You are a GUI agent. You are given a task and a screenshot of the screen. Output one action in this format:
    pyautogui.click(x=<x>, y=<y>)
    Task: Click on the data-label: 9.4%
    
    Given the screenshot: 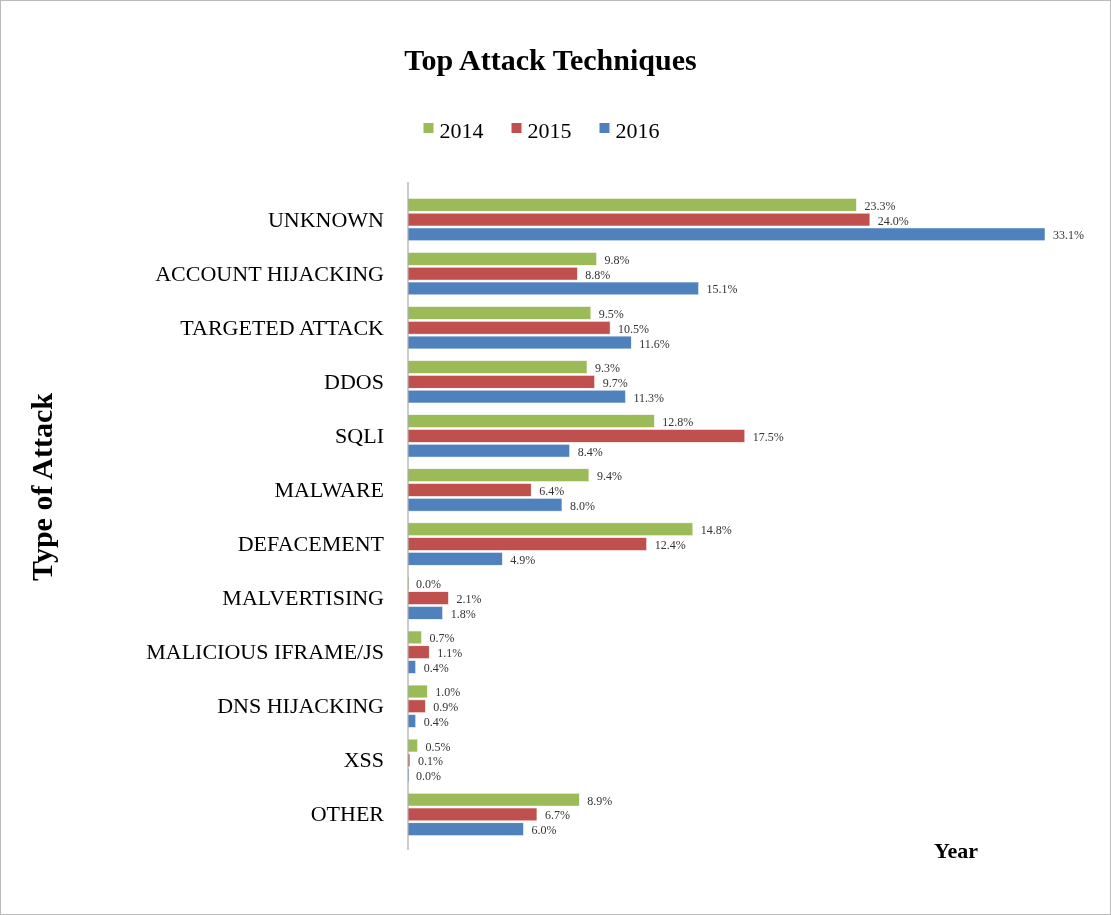 What is the action you would take?
    pyautogui.click(x=609, y=476)
    